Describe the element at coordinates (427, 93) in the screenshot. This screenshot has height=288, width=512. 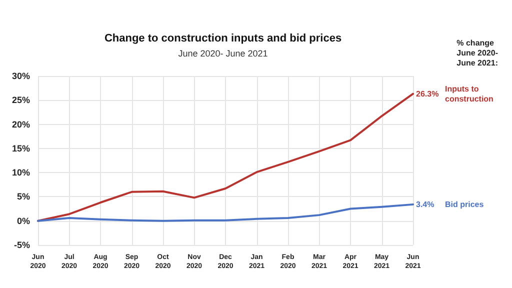
I see `data-label: 26.3%` at that location.